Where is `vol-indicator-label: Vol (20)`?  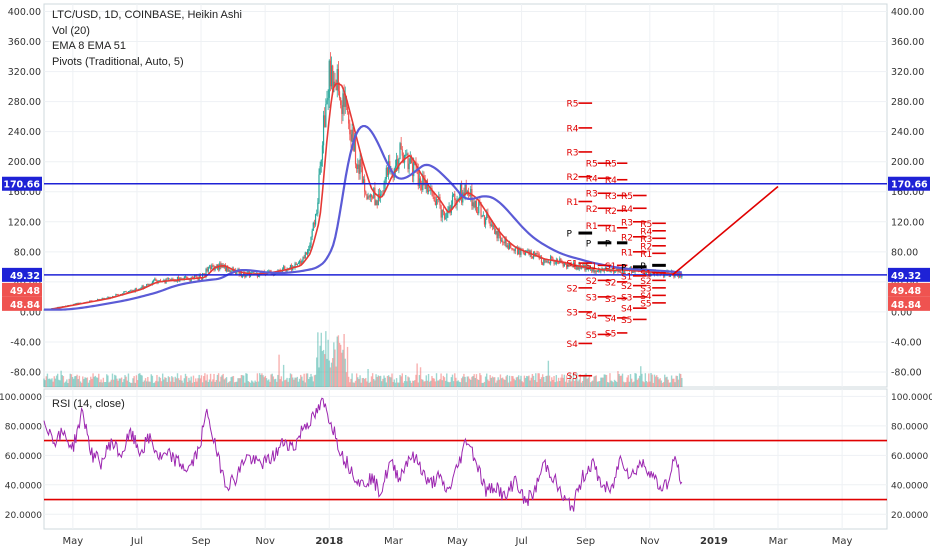
vol-indicator-label: Vol (20) is located at coordinates (71, 30).